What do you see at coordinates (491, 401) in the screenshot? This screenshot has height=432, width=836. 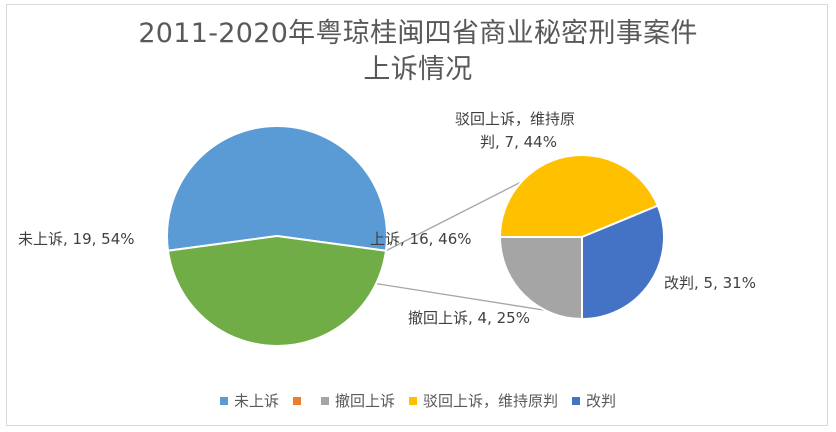 I see `legend-label: 驳回上诉，维持原判` at bounding box center [491, 401].